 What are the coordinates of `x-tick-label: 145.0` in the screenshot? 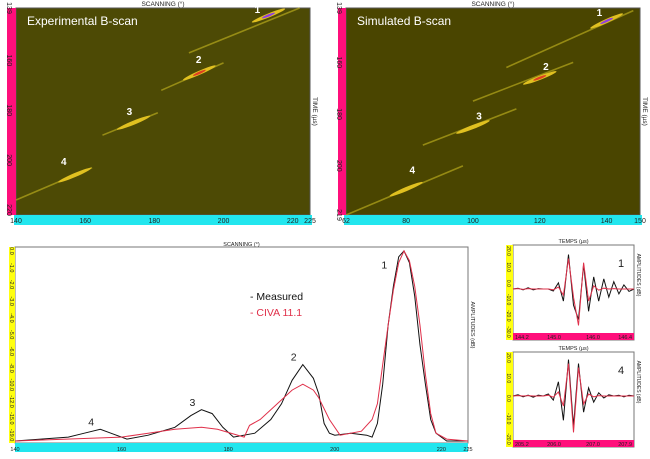 It's located at (554, 338).